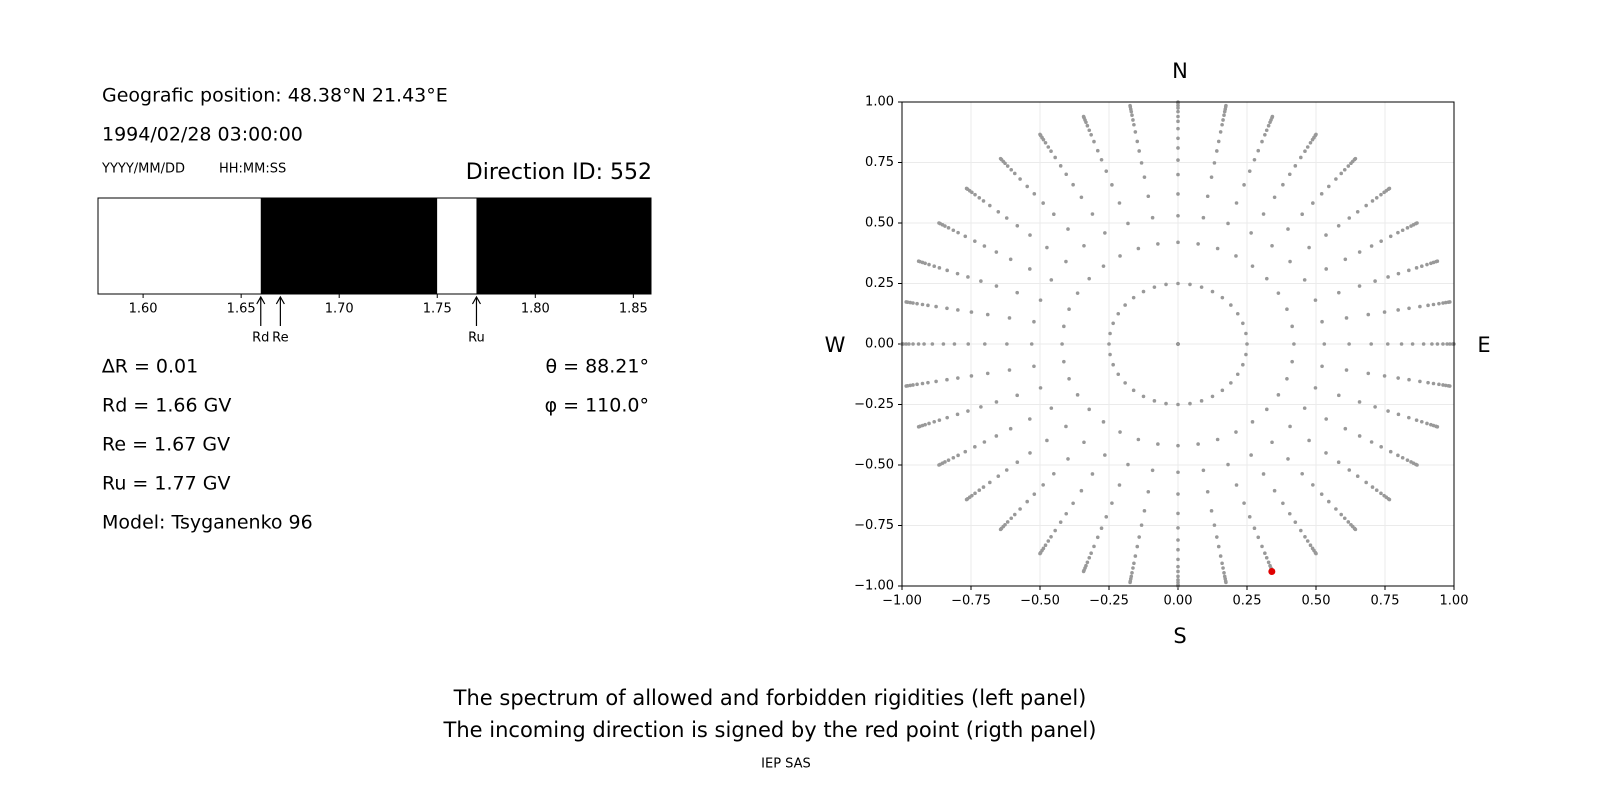 The height and width of the screenshot is (800, 1600). Describe the element at coordinates (971, 601) in the screenshot. I see `x-tick-label: −0.75` at that location.